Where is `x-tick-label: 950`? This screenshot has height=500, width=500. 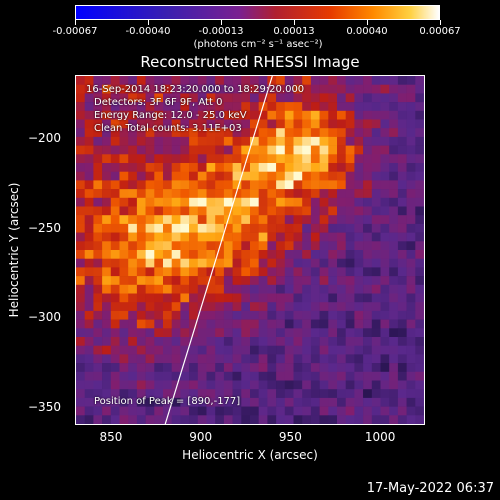
x-tick-label: 950 is located at coordinates (290, 437).